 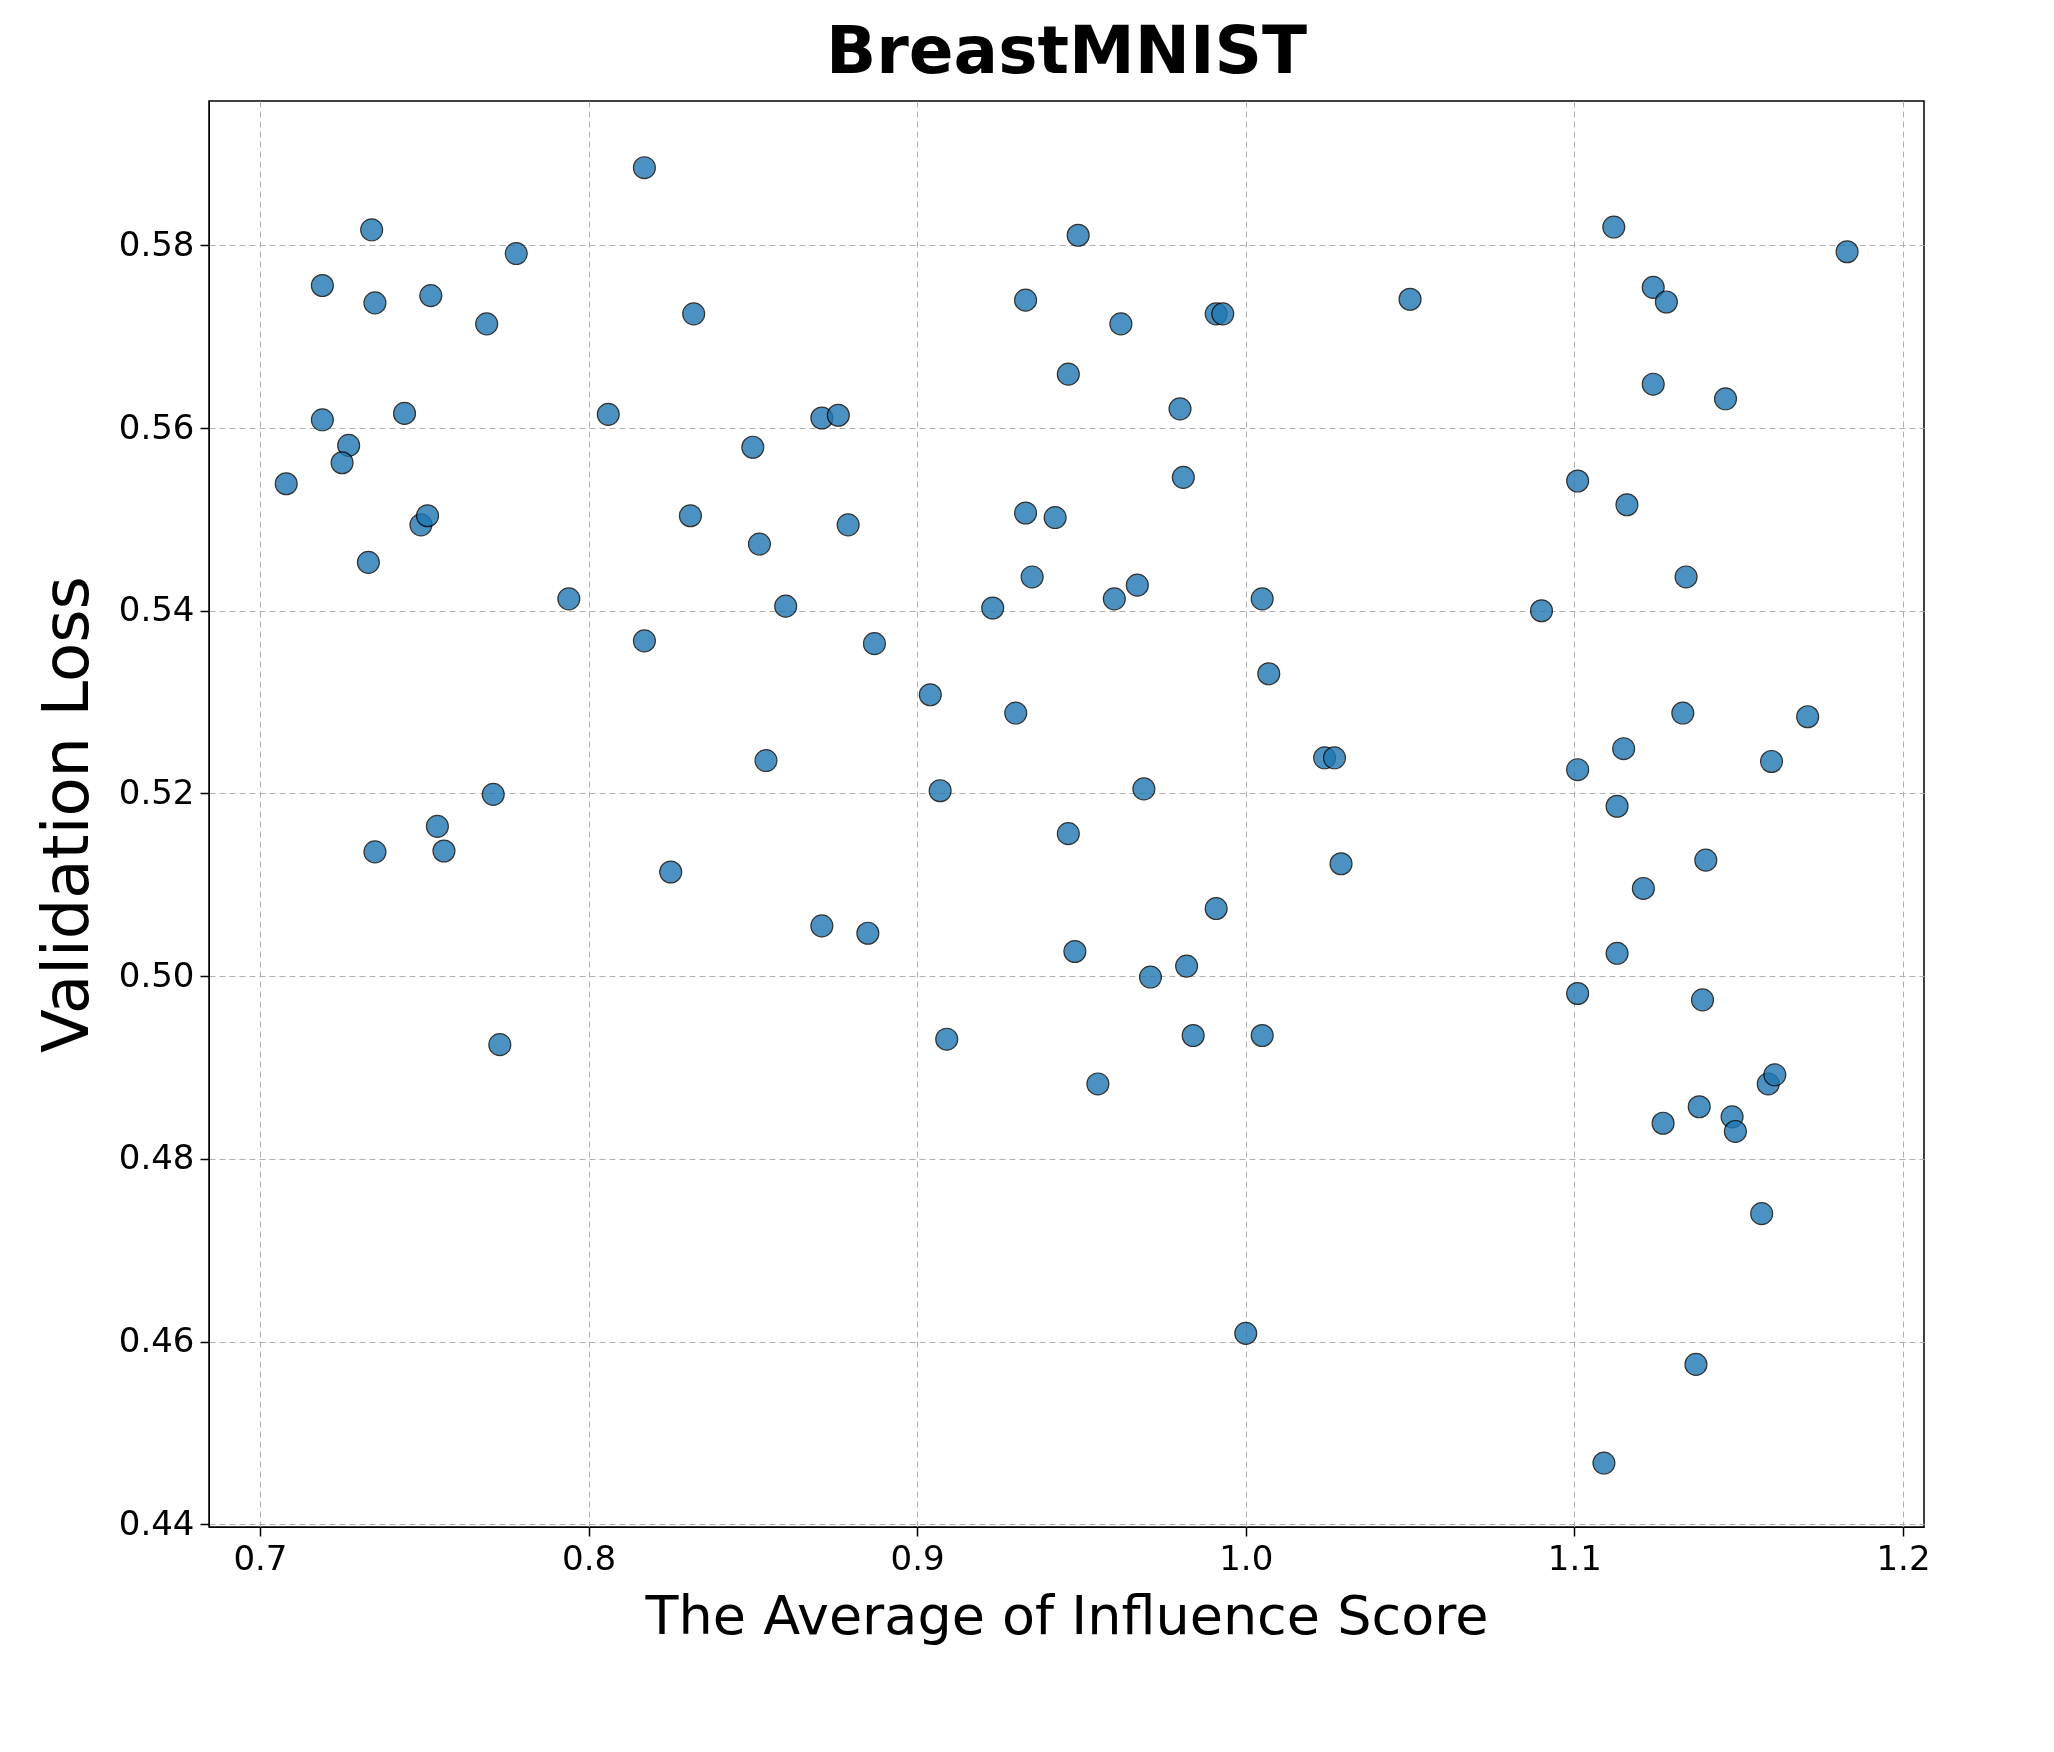 I want to click on y-tick-label: 0.56, so click(x=156, y=426).